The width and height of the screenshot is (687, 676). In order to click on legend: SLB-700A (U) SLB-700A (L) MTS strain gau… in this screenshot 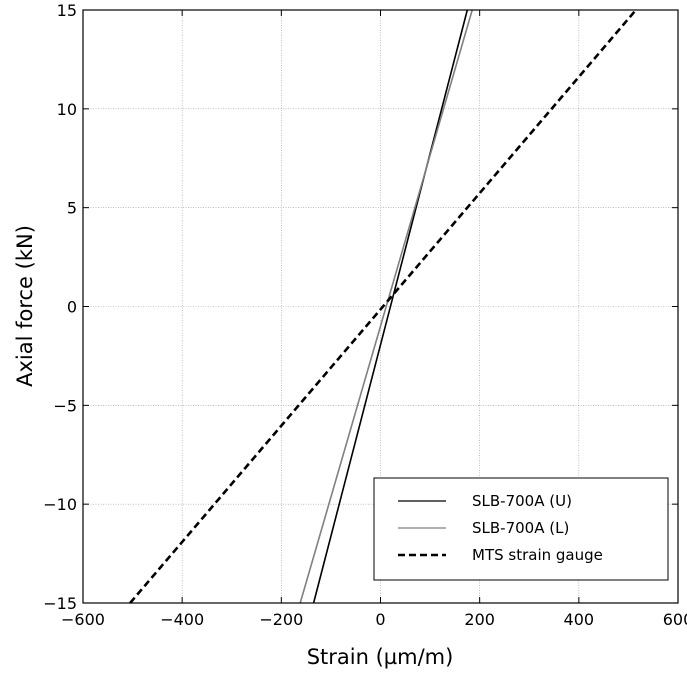, I will do `click(521, 529)`.